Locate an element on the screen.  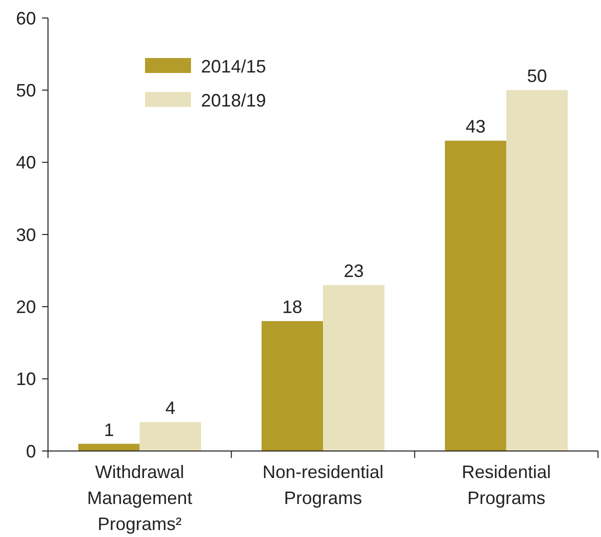
data-label: 4 is located at coordinates (170, 408).